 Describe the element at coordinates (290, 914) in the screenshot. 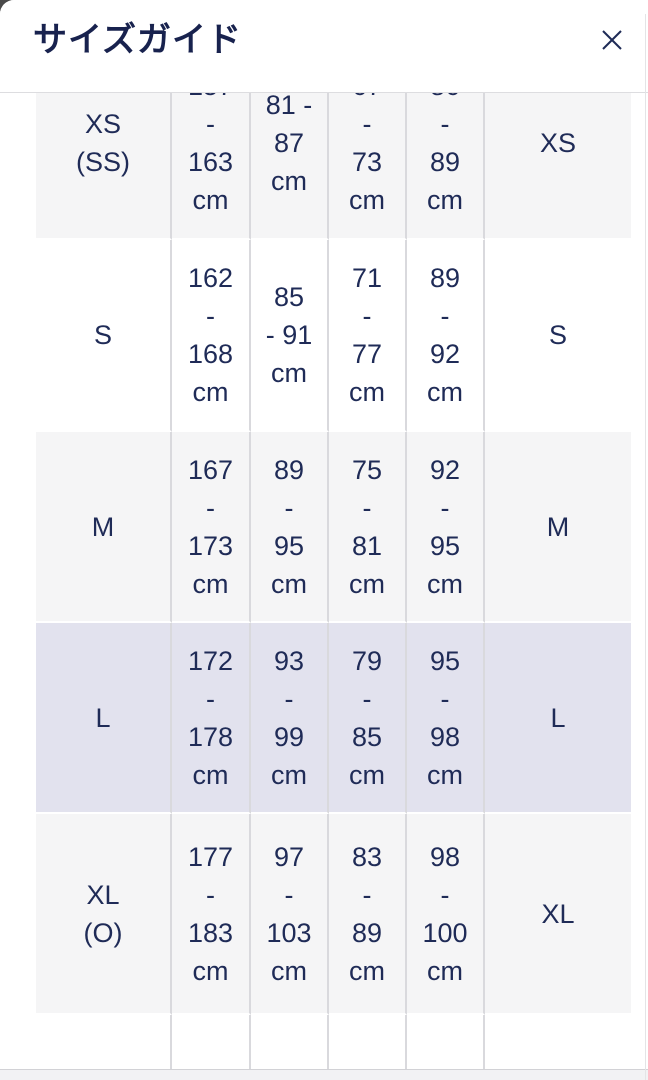

I see `chest-range-cell: 97 - 103 cm` at that location.